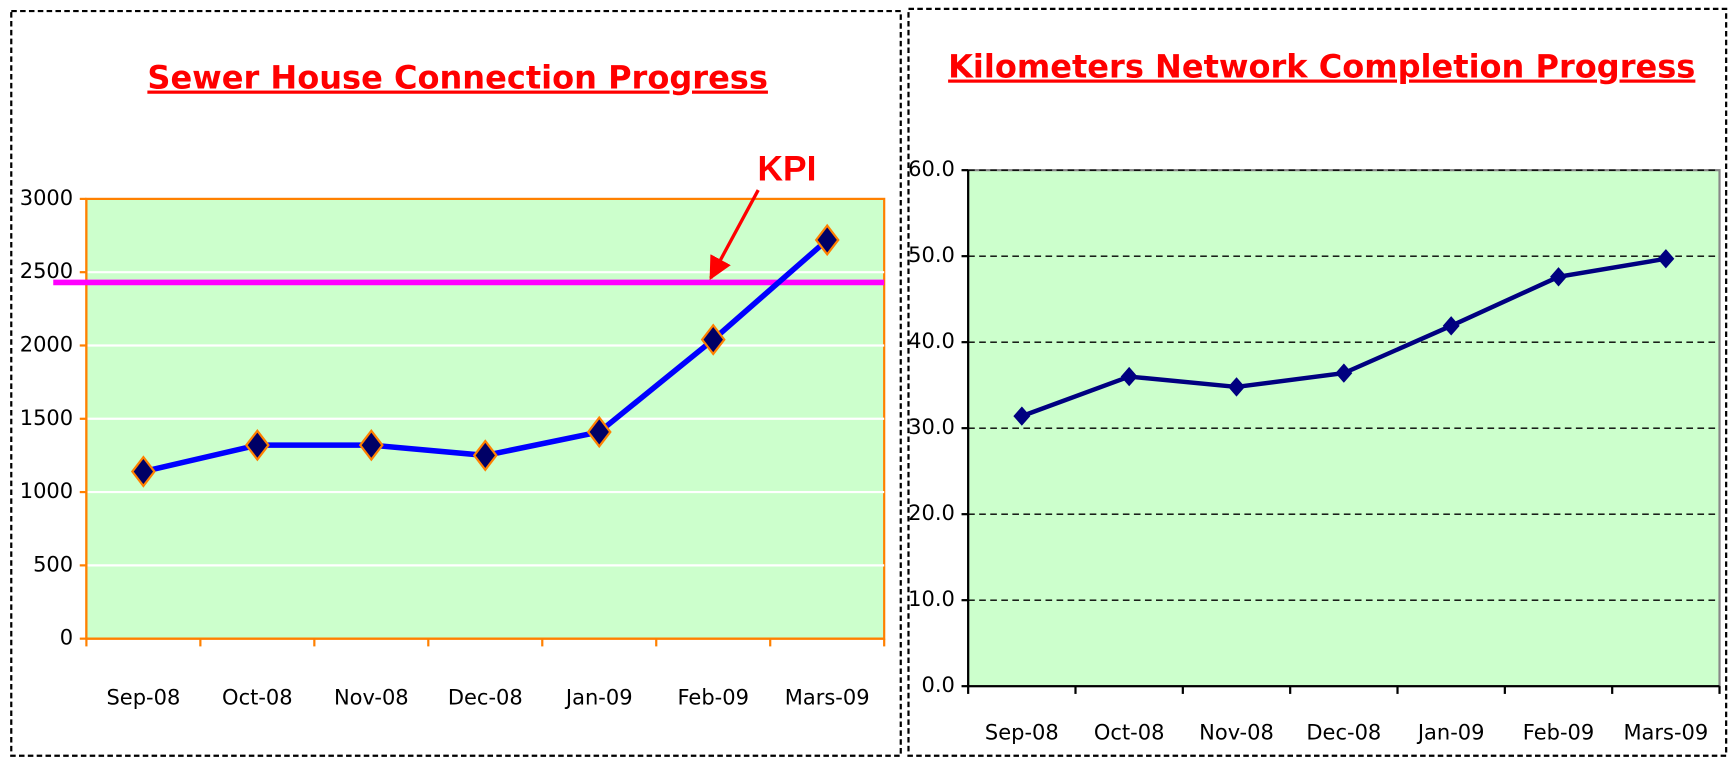  What do you see at coordinates (53, 564) in the screenshot?
I see `y-tick-label: 500` at bounding box center [53, 564].